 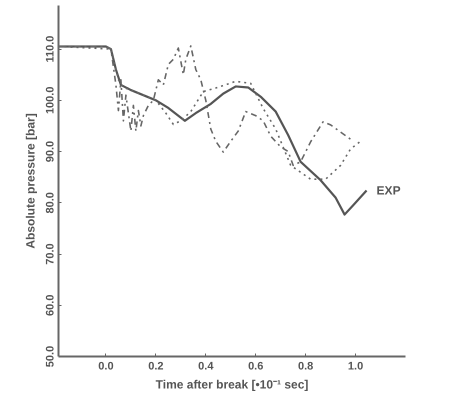 What do you see at coordinates (50, 305) in the screenshot?
I see `y-tick-label: 60.0` at bounding box center [50, 305].